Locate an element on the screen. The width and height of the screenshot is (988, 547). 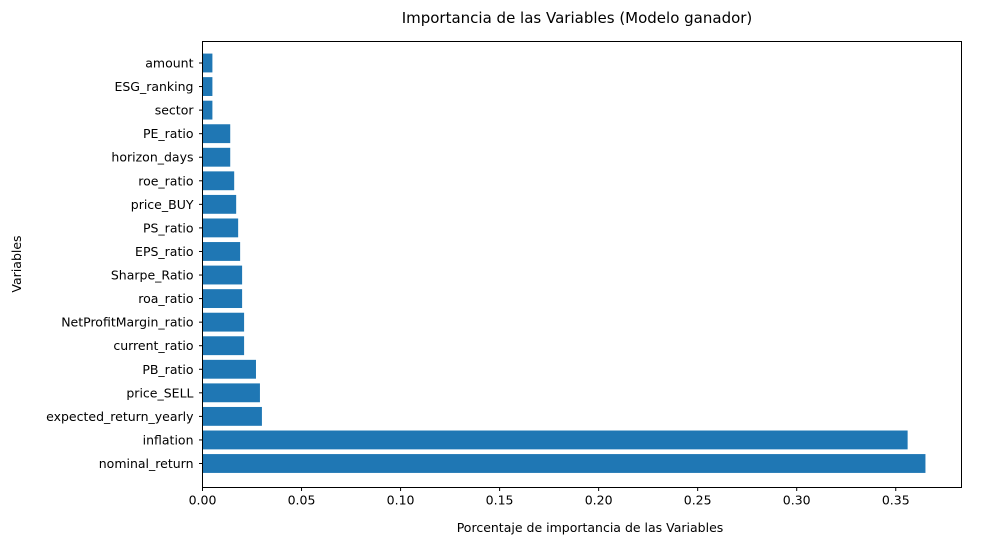
bar-roe_ratio is located at coordinates (218, 181).